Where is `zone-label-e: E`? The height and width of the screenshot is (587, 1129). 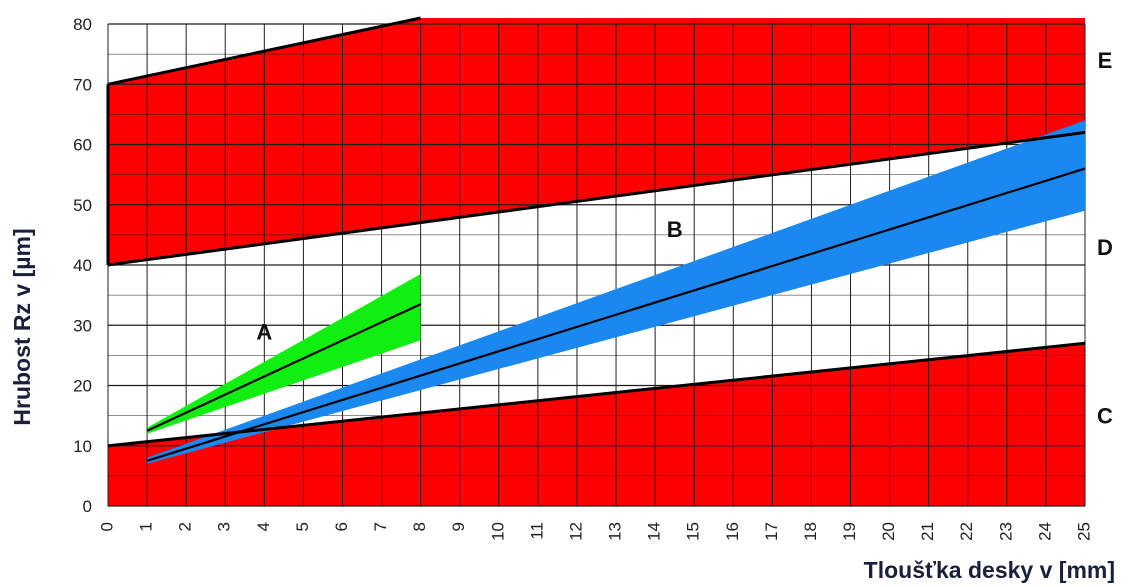
zone-label-e: E is located at coordinates (1105, 60).